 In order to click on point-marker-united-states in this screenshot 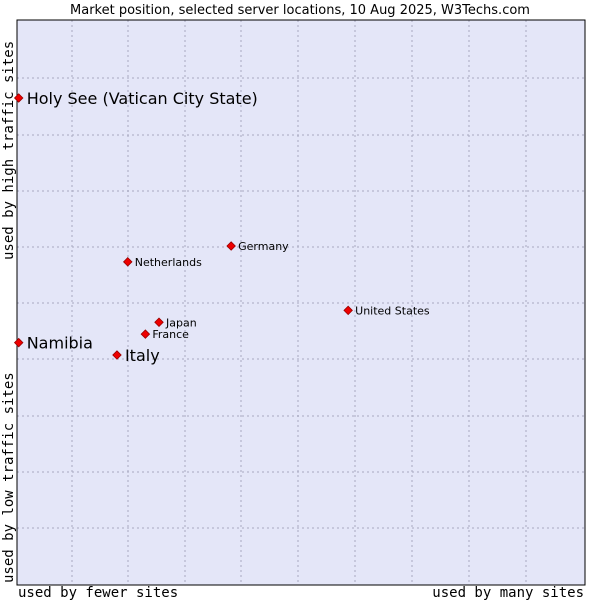, I will do `click(348, 310)`.